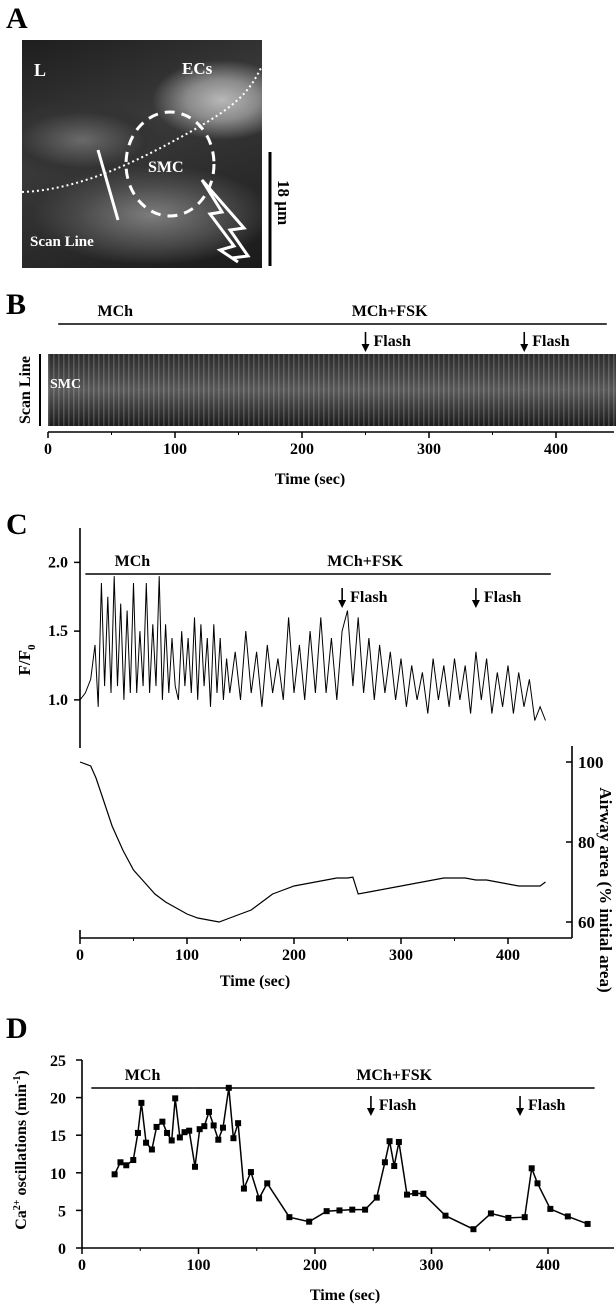  I want to click on c-bottom-ylabel: Airway area (% initial area), so click(605, 889).